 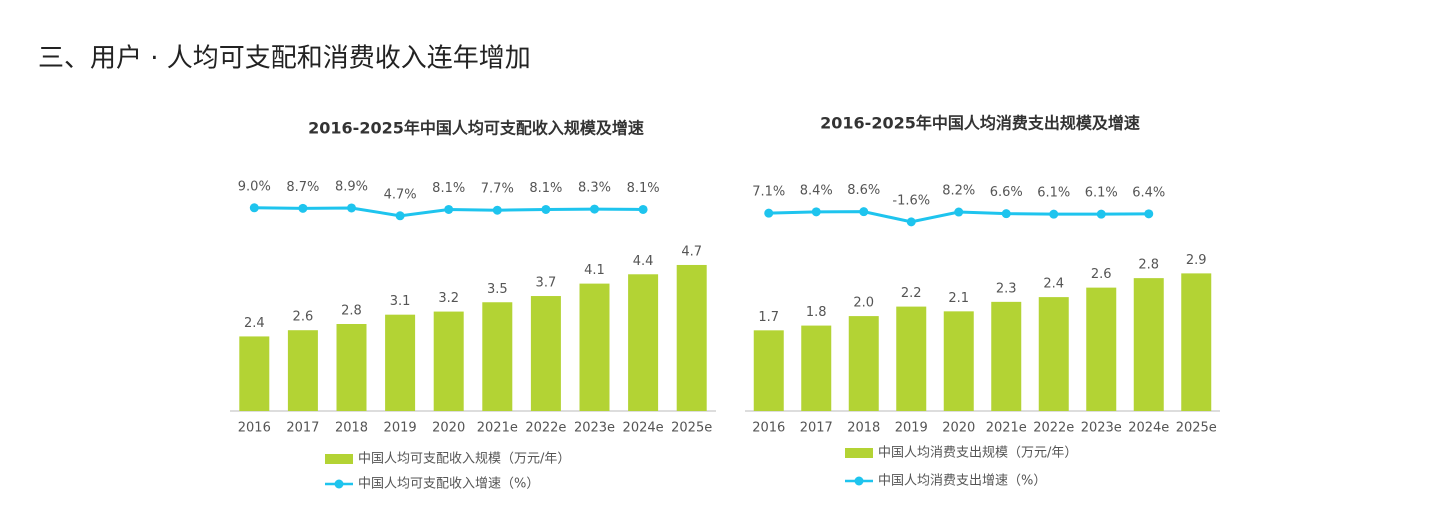 What do you see at coordinates (464, 459) in the screenshot?
I see `legend-label: 中国人均可支配收入规模（万元/年）` at bounding box center [464, 459].